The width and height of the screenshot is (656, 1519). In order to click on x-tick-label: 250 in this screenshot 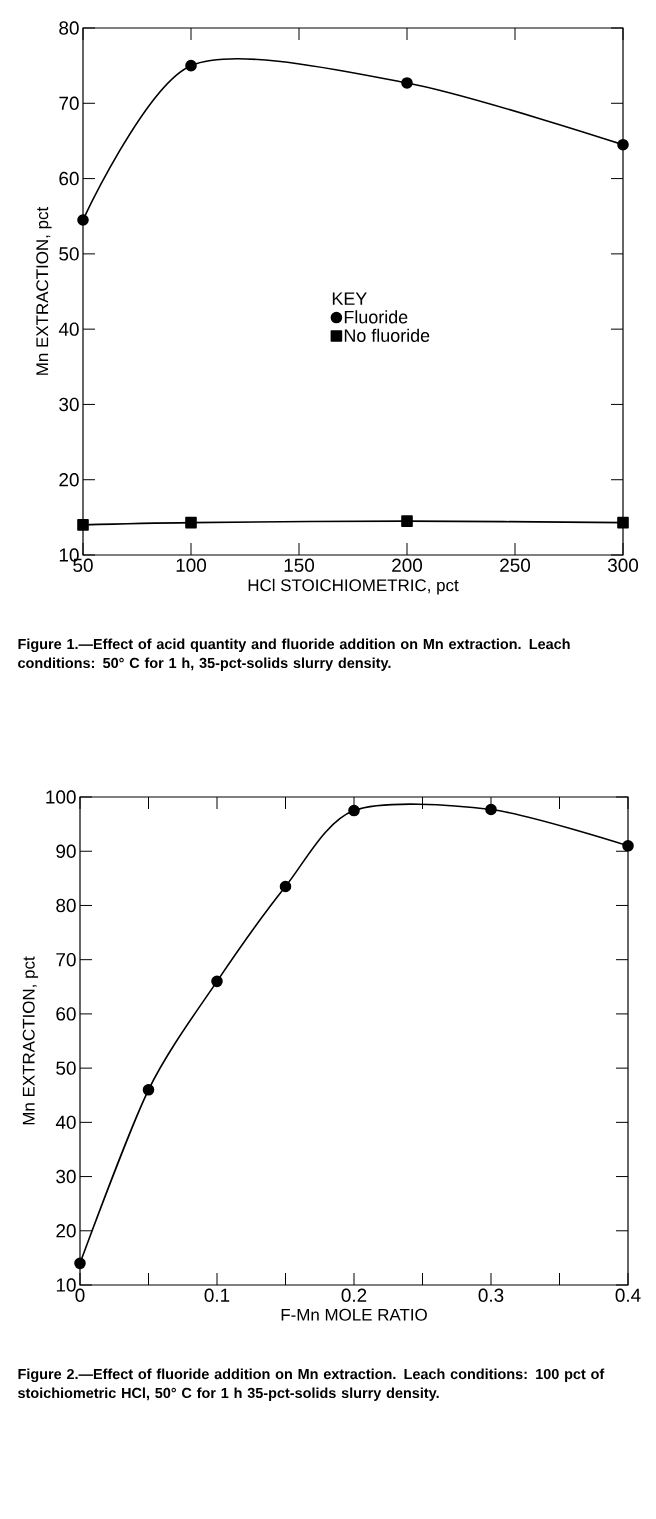, I will do `click(515, 565)`.